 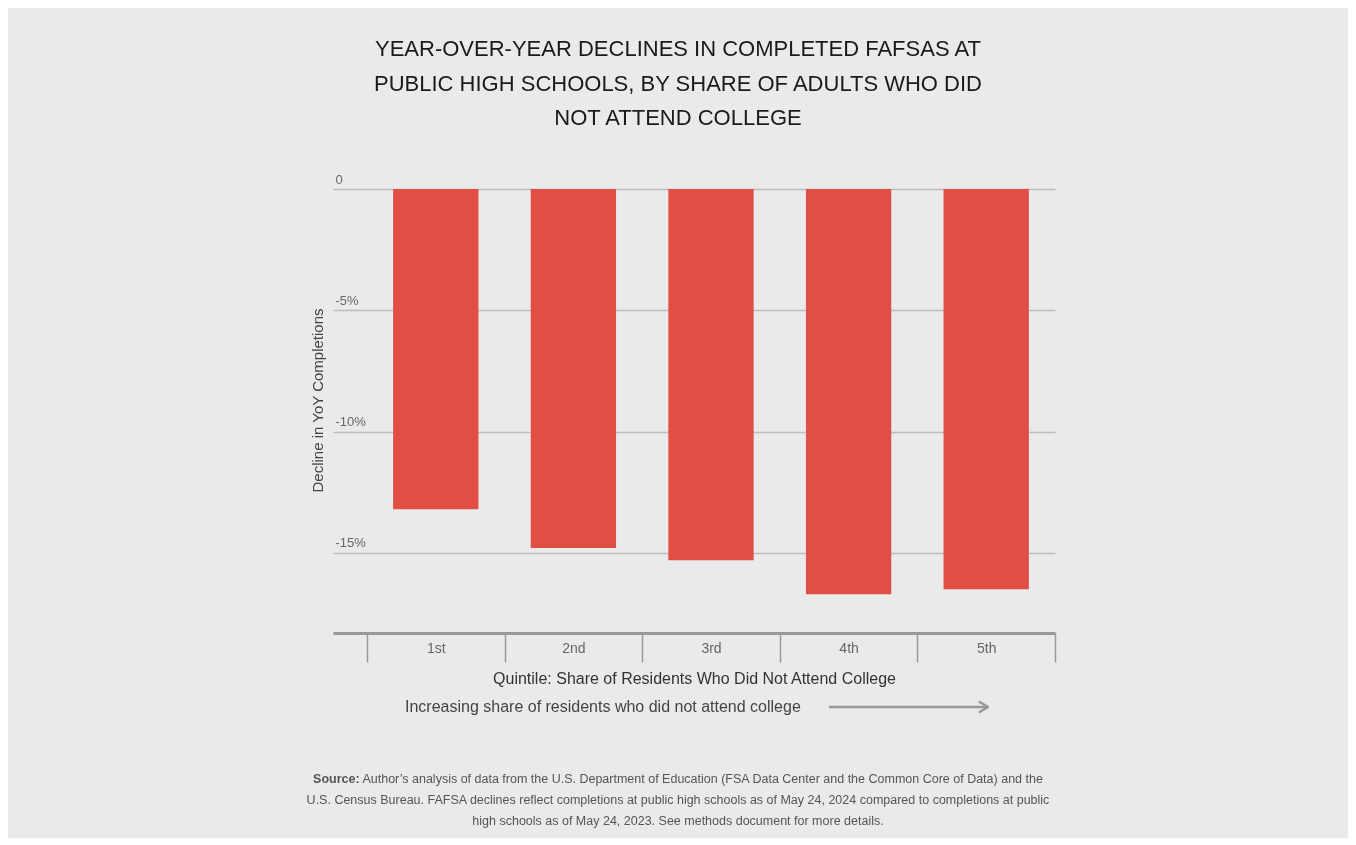 What do you see at coordinates (574, 647) in the screenshot?
I see `x-tick-label: 2nd` at bounding box center [574, 647].